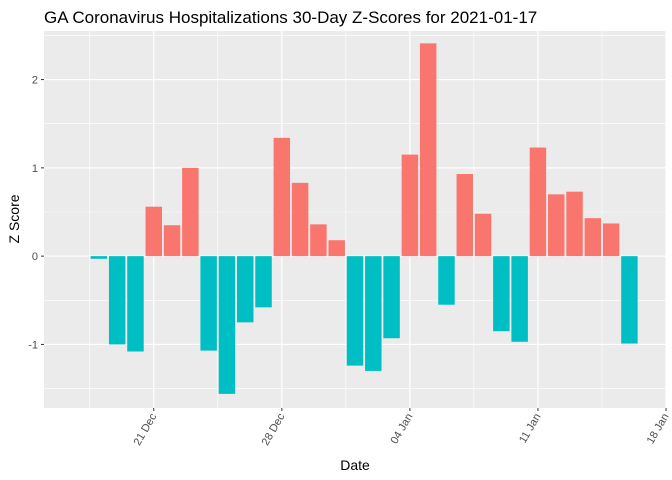  What do you see at coordinates (530, 429) in the screenshot?
I see `x-tick-label: 11 Jan` at bounding box center [530, 429].